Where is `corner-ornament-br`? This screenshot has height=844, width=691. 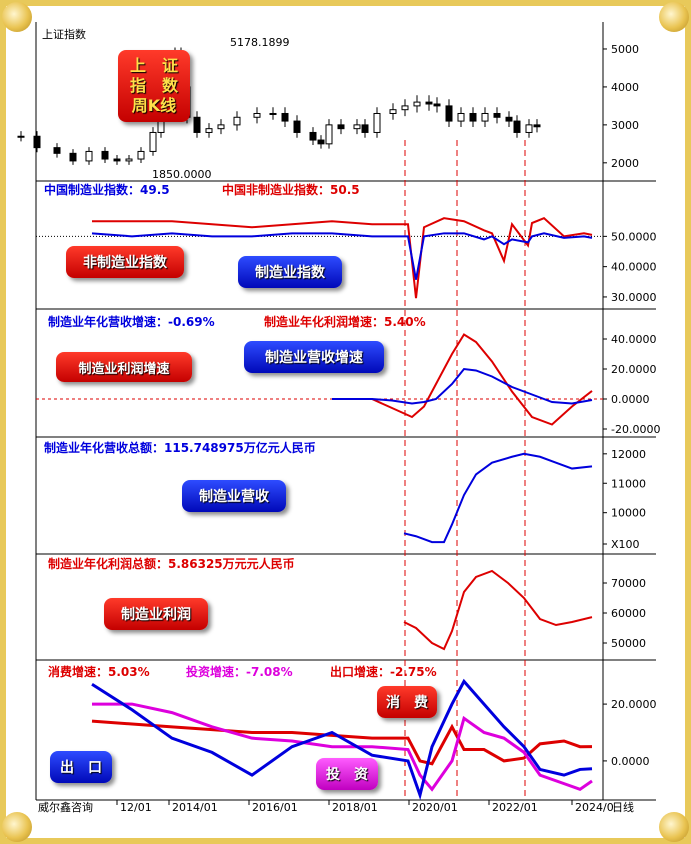 corner-ornament-br is located at coordinates (674, 827).